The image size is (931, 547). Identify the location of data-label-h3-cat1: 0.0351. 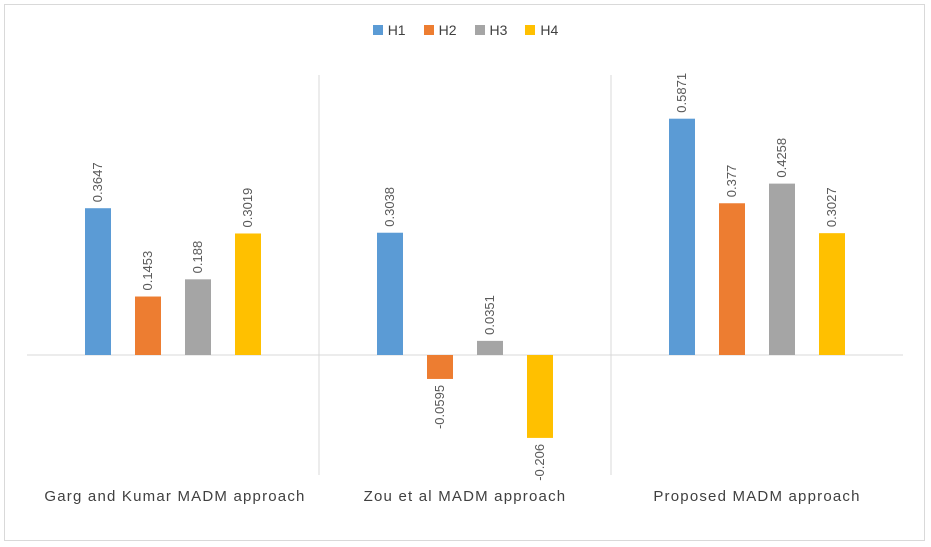
(489, 315).